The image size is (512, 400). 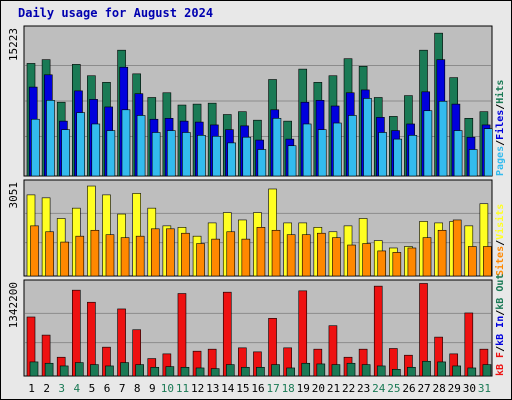 I want to click on x-tick-label: 23, so click(x=363, y=388).